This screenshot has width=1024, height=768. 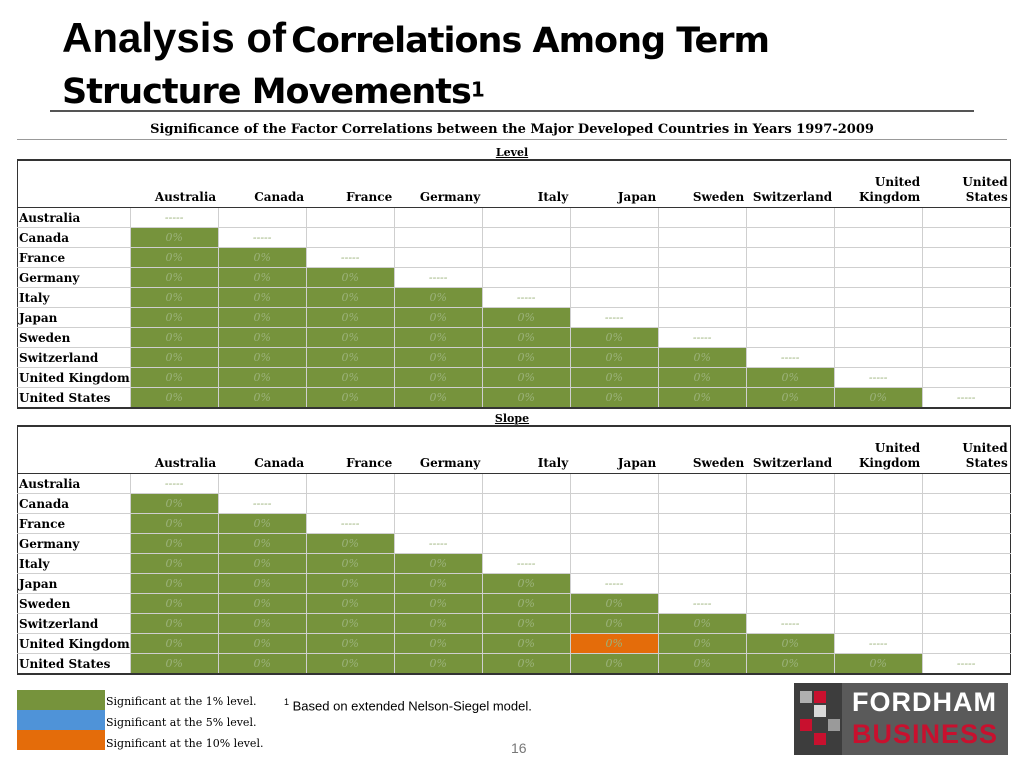 I want to click on column-header: United Kingdom, so click(x=878, y=183).